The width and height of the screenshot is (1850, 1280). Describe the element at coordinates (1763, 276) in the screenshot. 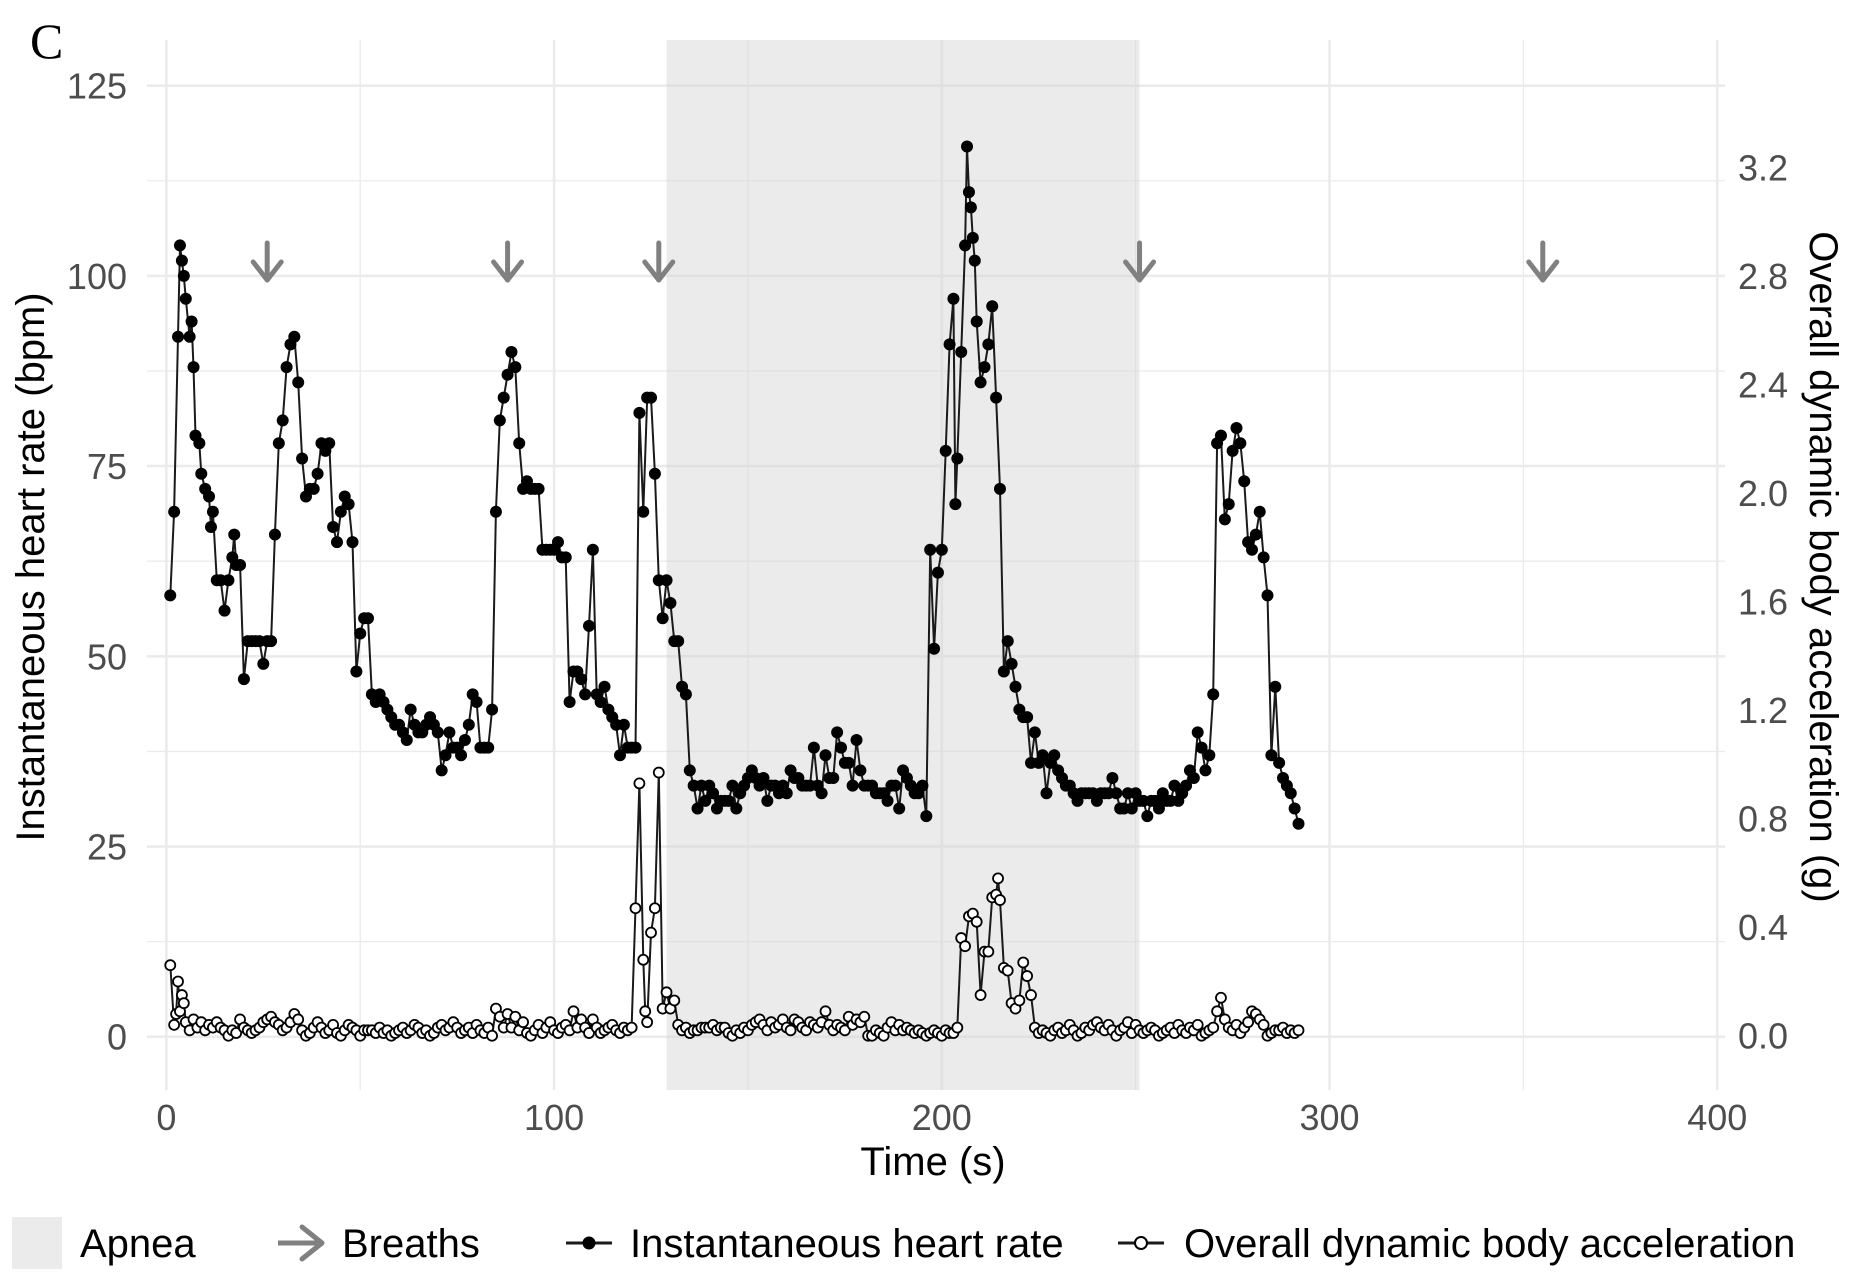

I see `y2-tick-label: 2.8` at that location.